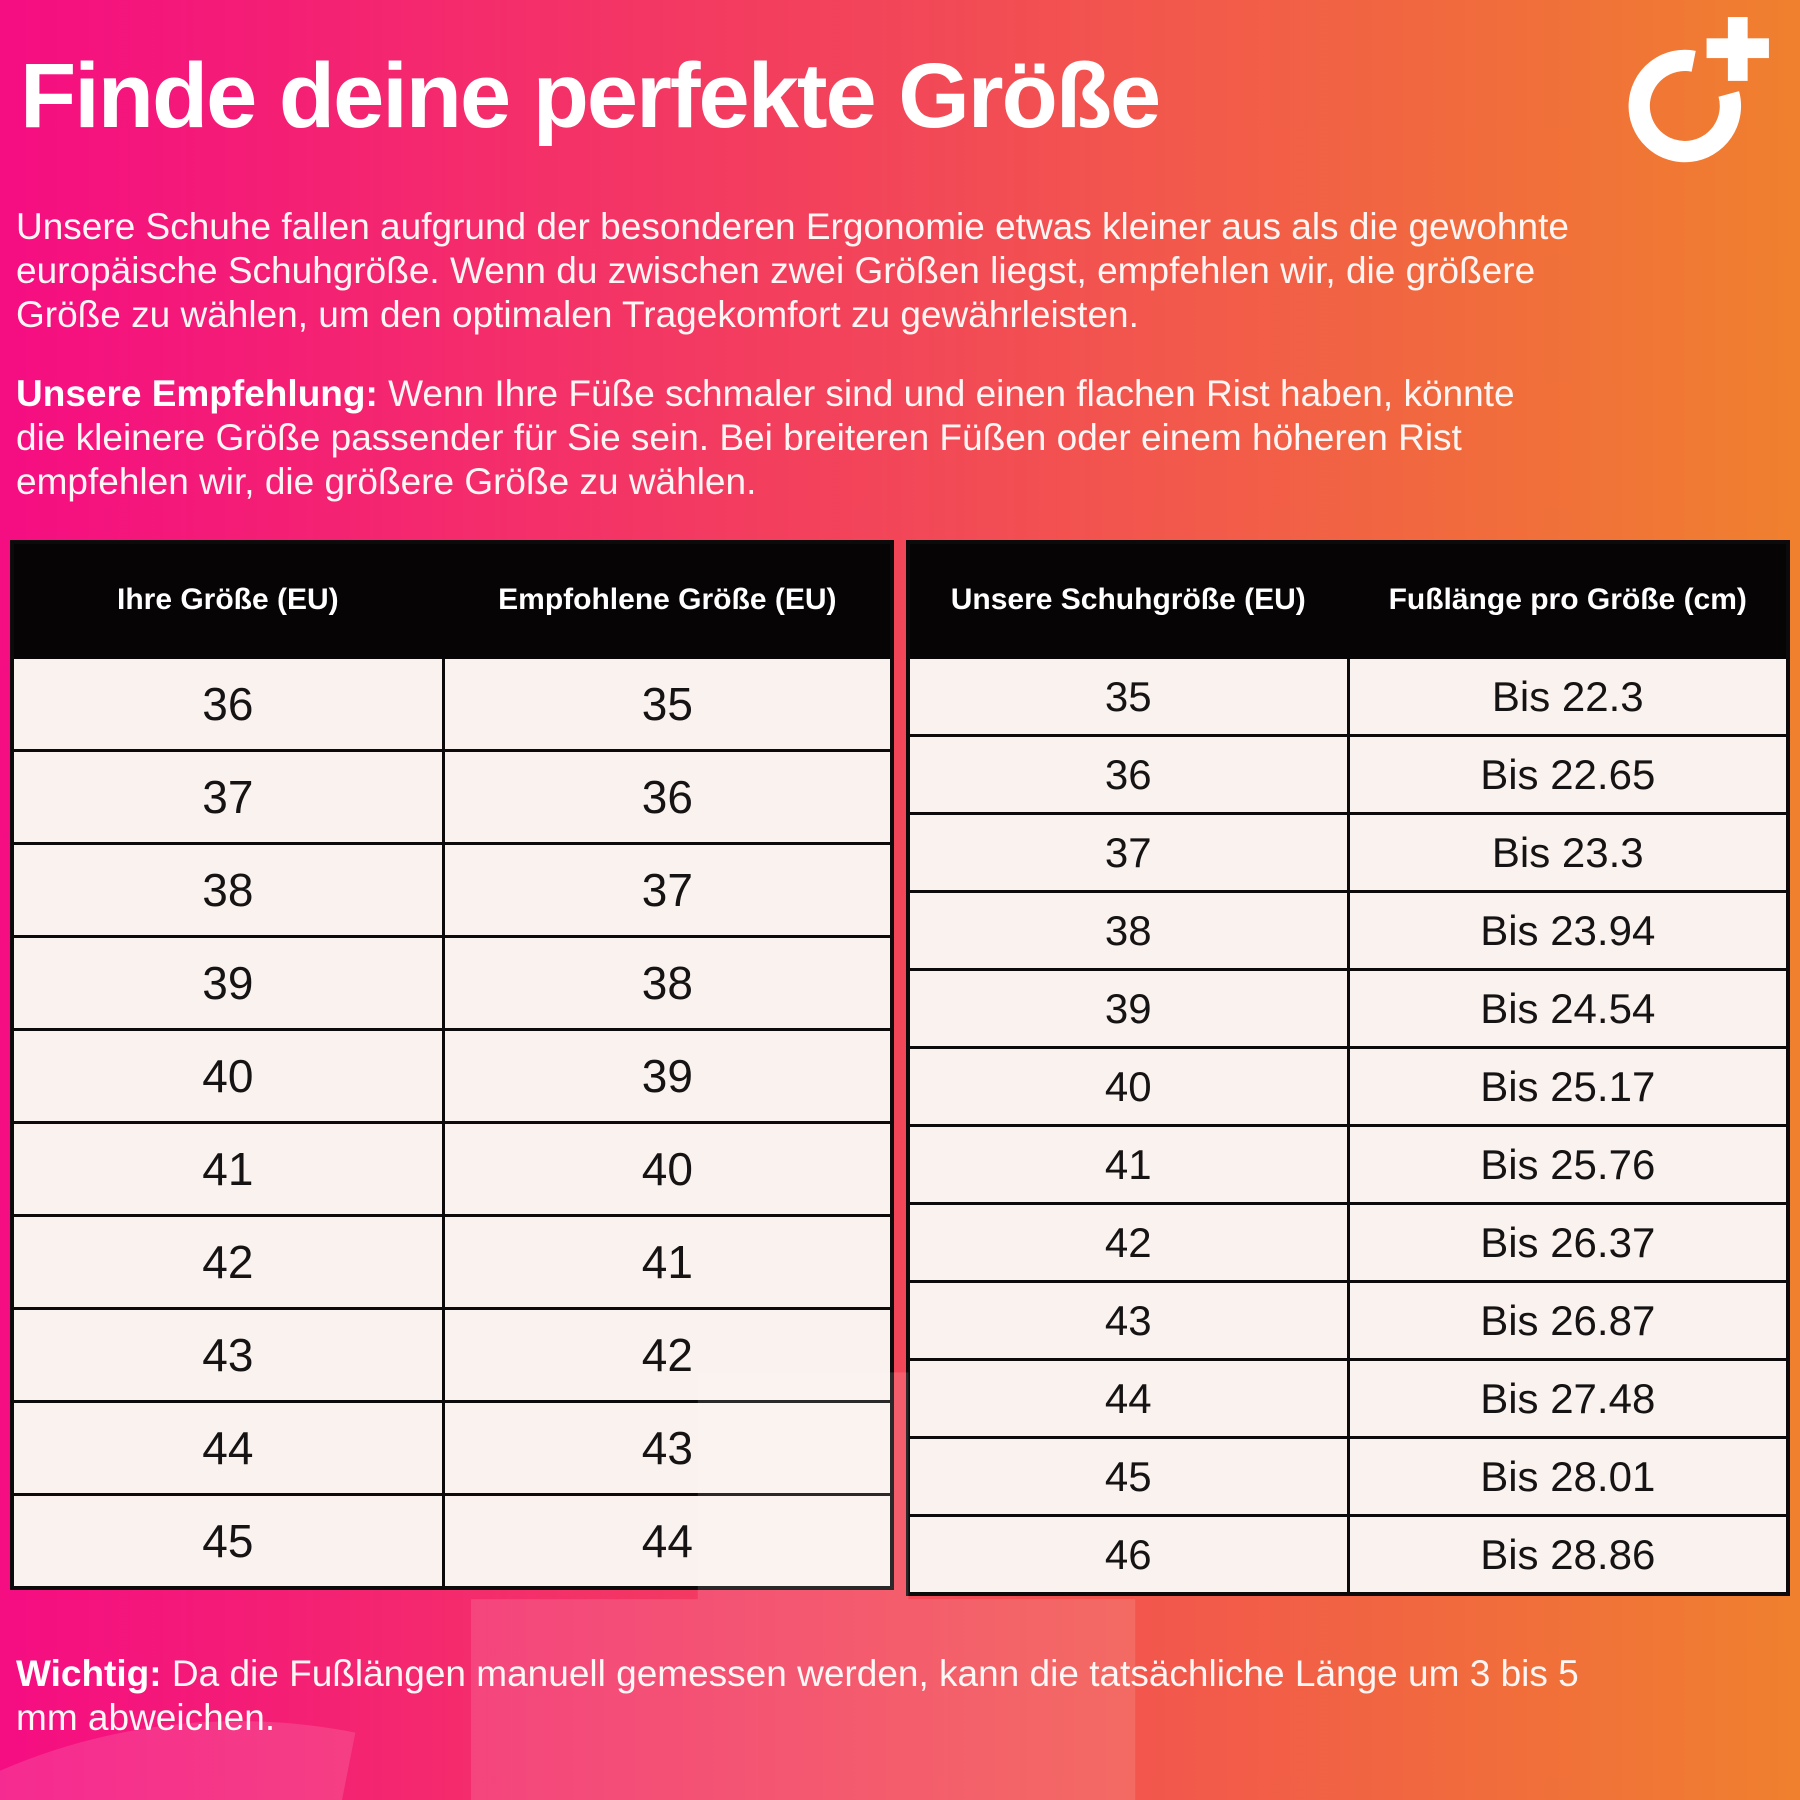 The width and height of the screenshot is (1800, 1800). I want to click on table-row: 37 Bis 23.3, so click(1348, 852).